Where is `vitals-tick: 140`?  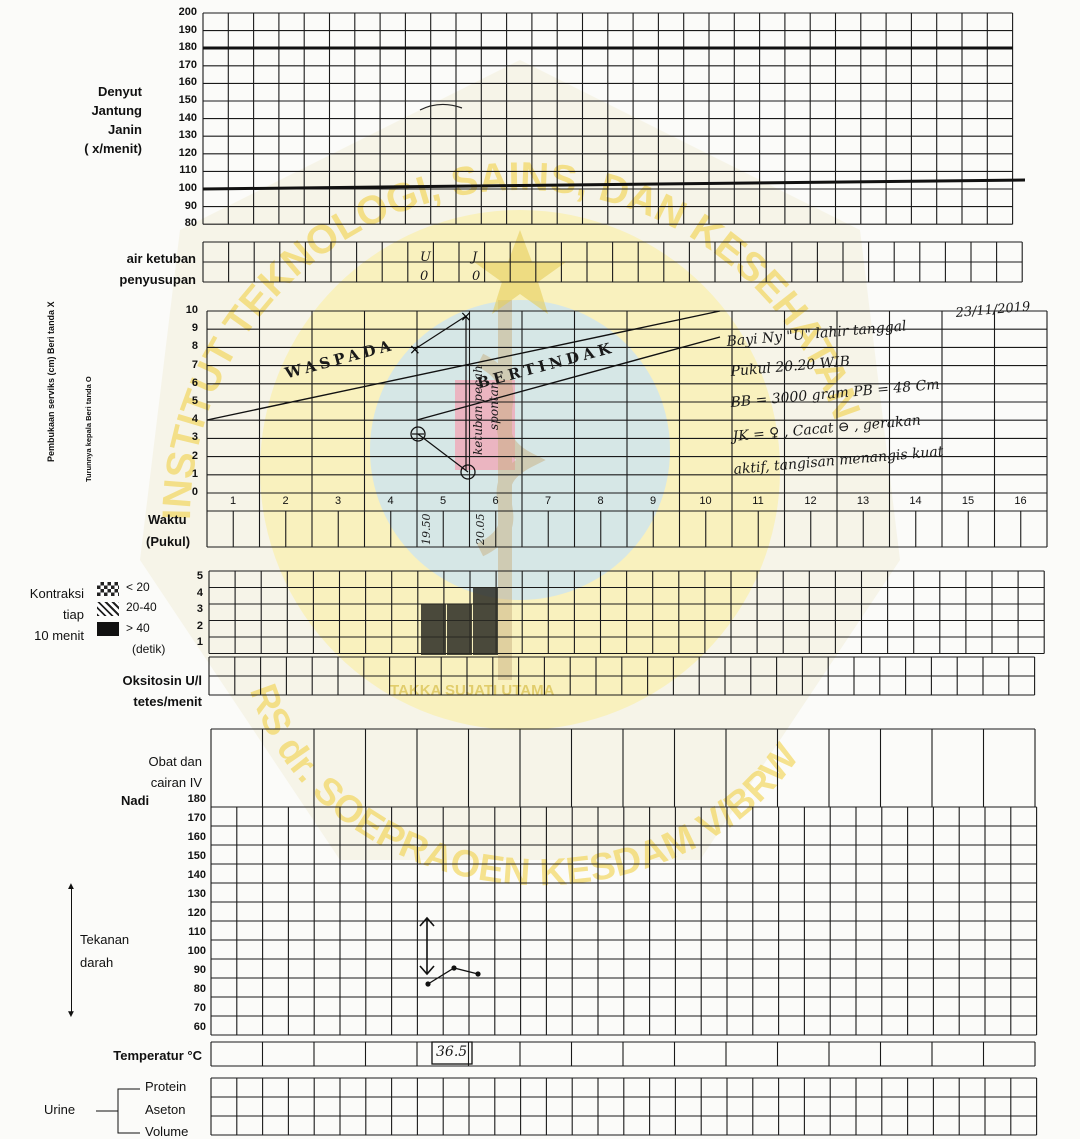 vitals-tick: 140 is located at coordinates (196, 875).